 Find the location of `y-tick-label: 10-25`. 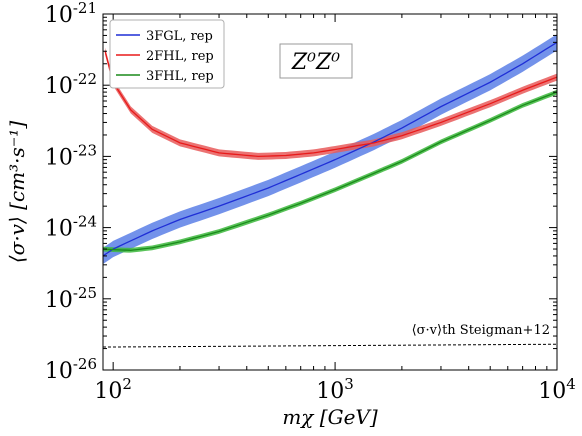

y-tick-label: 10-25 is located at coordinates (71, 298).